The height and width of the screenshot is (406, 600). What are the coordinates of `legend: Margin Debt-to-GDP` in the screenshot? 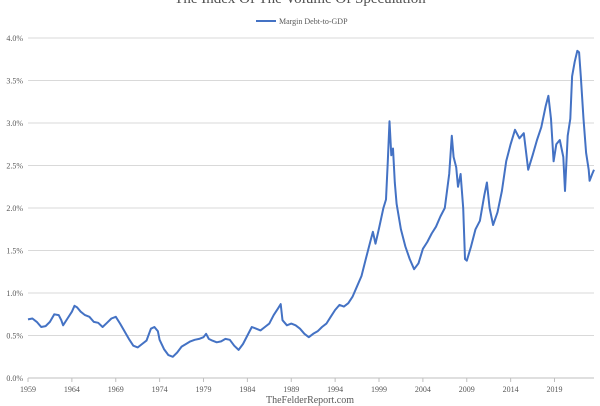 It's located at (302, 21).